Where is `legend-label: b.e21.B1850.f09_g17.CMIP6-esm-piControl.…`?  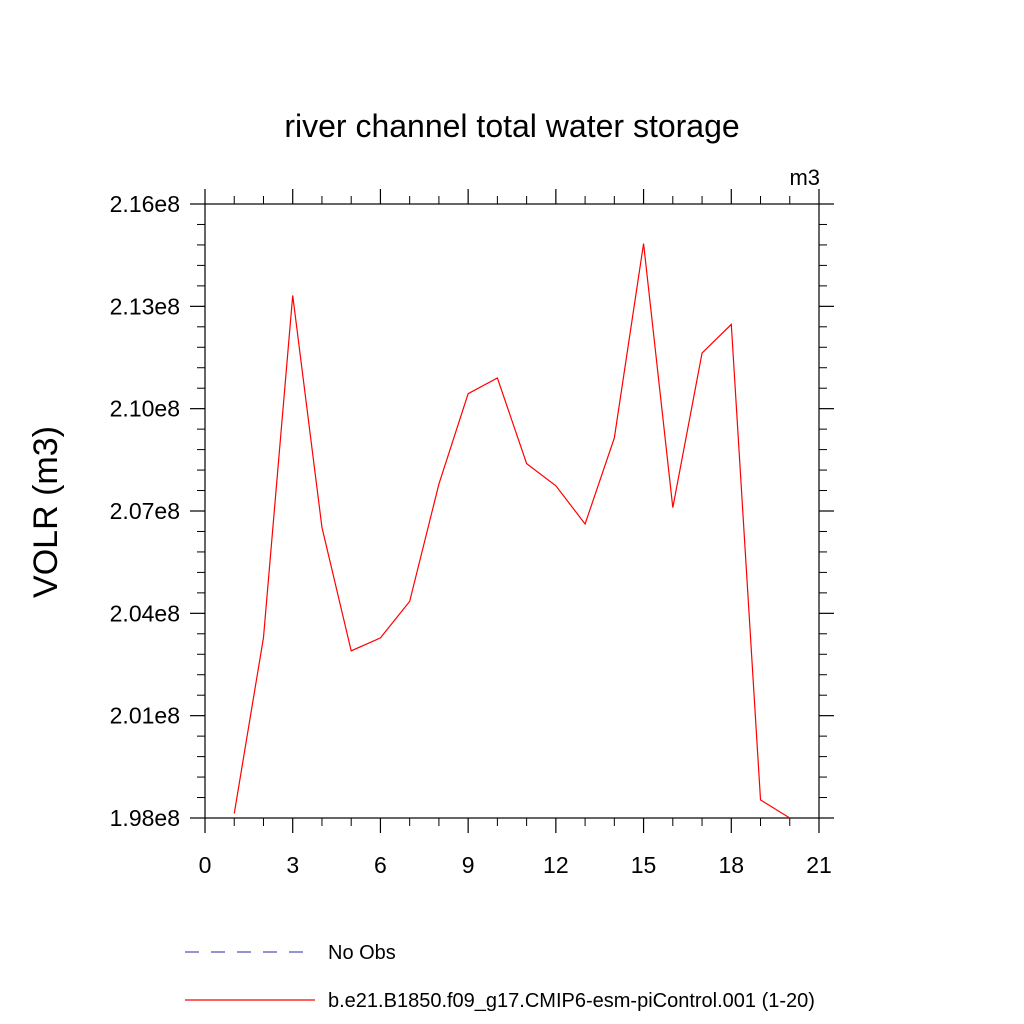 legend-label: b.e21.B1850.f09_g17.CMIP6-esm-piControl.… is located at coordinates (571, 1001).